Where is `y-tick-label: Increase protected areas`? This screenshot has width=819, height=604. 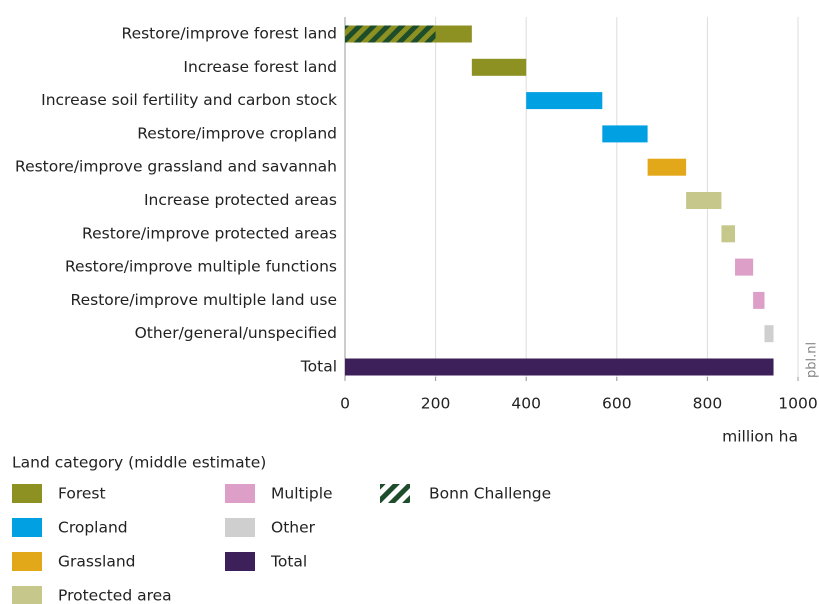
y-tick-label: Increase protected areas is located at coordinates (240, 200).